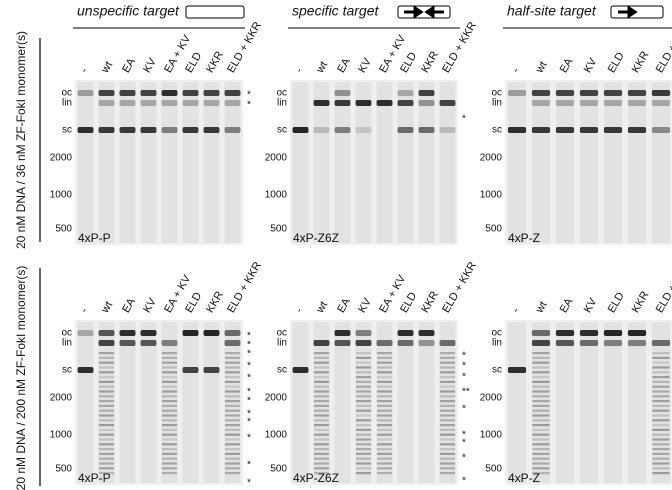  Describe the element at coordinates (84, 69) in the screenshot. I see `lane-label: -` at that location.